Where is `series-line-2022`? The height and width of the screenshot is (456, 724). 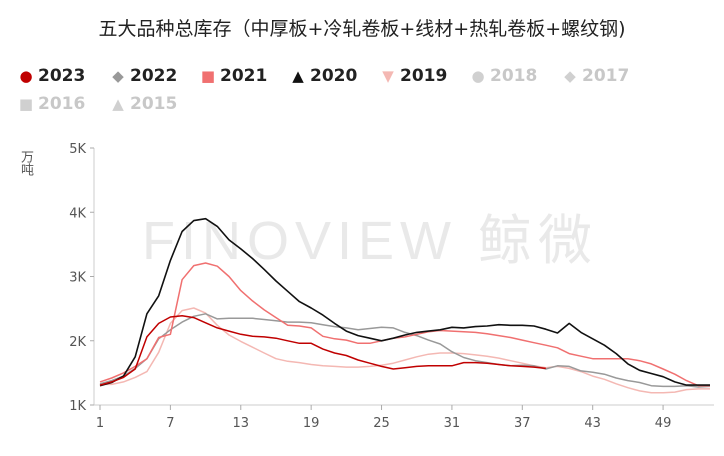 series-line-2022 is located at coordinates (405, 350).